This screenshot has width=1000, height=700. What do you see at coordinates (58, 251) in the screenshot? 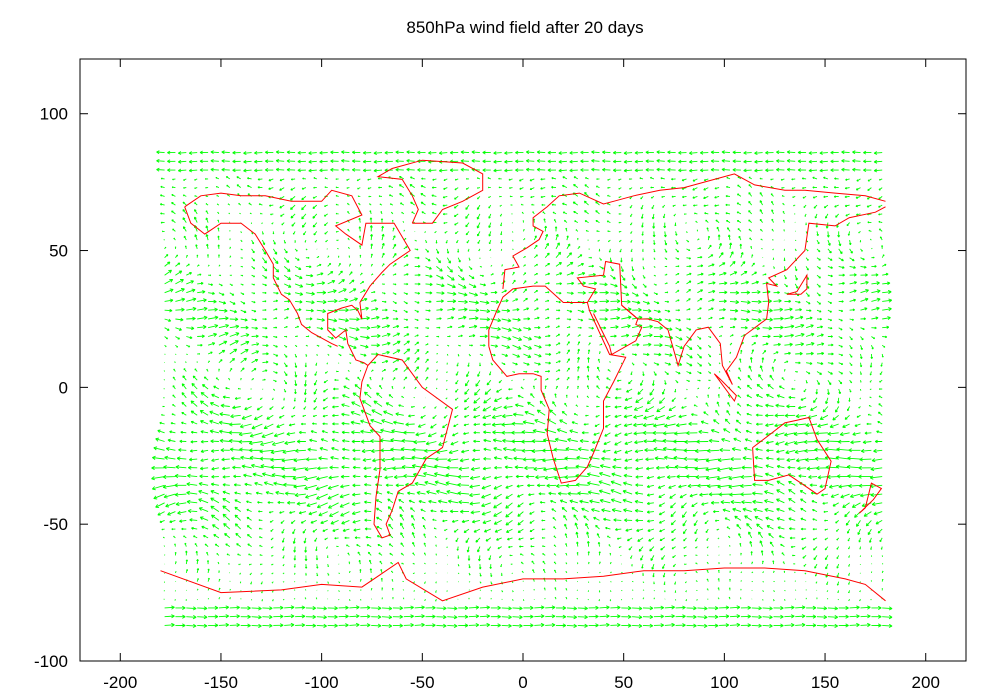
I see `y-tick-label: 50` at bounding box center [58, 251].